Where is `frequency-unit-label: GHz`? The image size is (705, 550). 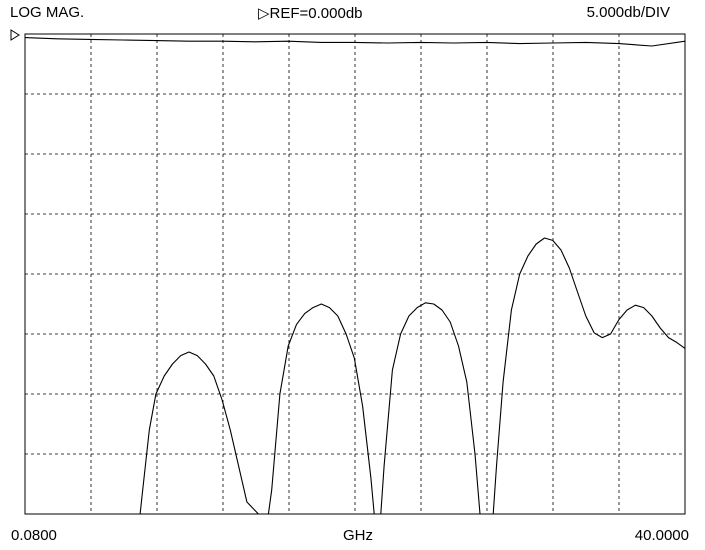
frequency-unit-label: GHz is located at coordinates (358, 535).